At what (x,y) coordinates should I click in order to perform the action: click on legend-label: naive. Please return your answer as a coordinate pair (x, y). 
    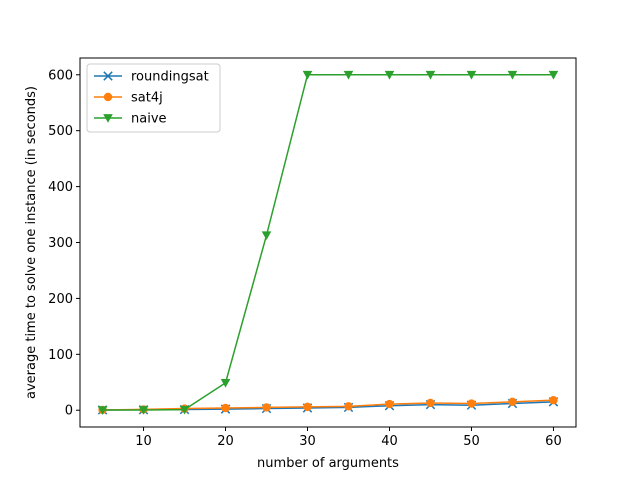
    Looking at the image, I should click on (149, 119).